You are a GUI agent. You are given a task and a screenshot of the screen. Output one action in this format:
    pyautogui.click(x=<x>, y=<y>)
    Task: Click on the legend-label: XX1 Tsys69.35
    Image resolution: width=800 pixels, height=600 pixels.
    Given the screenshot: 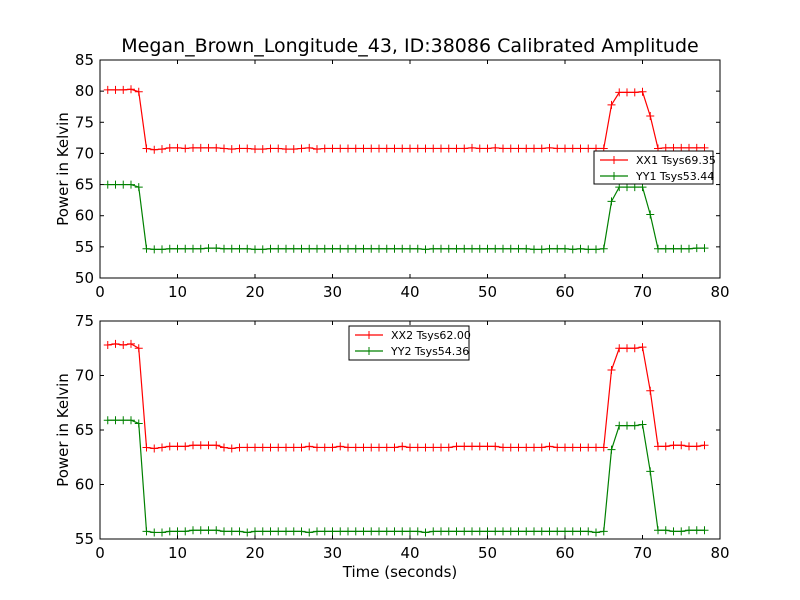 What is the action you would take?
    pyautogui.click(x=676, y=160)
    